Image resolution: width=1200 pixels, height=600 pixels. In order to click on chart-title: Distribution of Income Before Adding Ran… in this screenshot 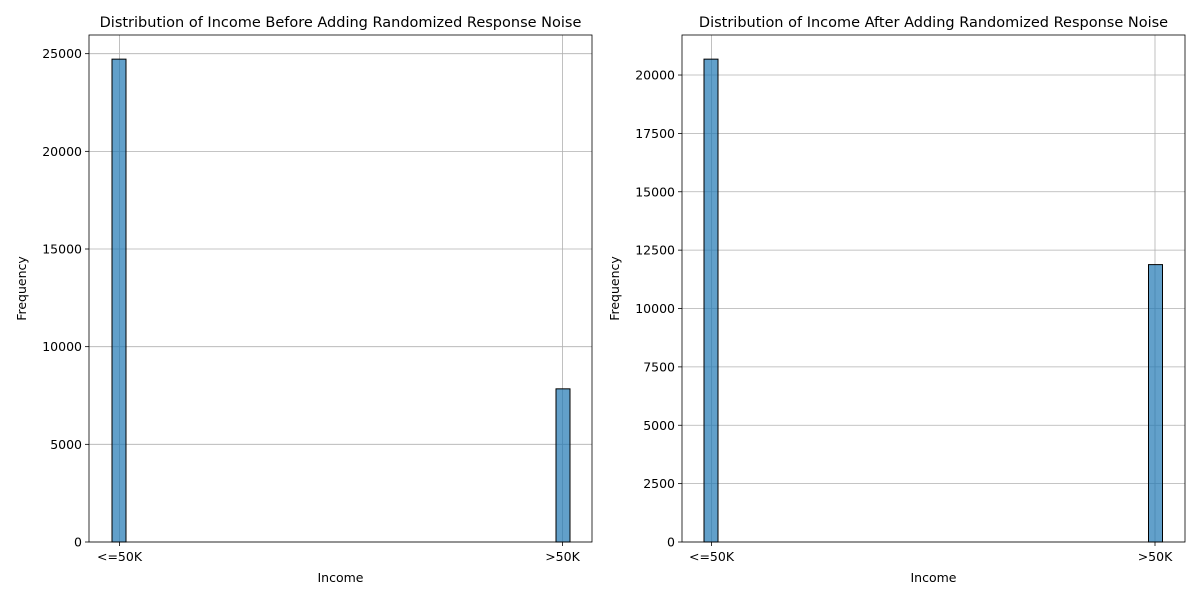, I will do `click(341, 23)`.